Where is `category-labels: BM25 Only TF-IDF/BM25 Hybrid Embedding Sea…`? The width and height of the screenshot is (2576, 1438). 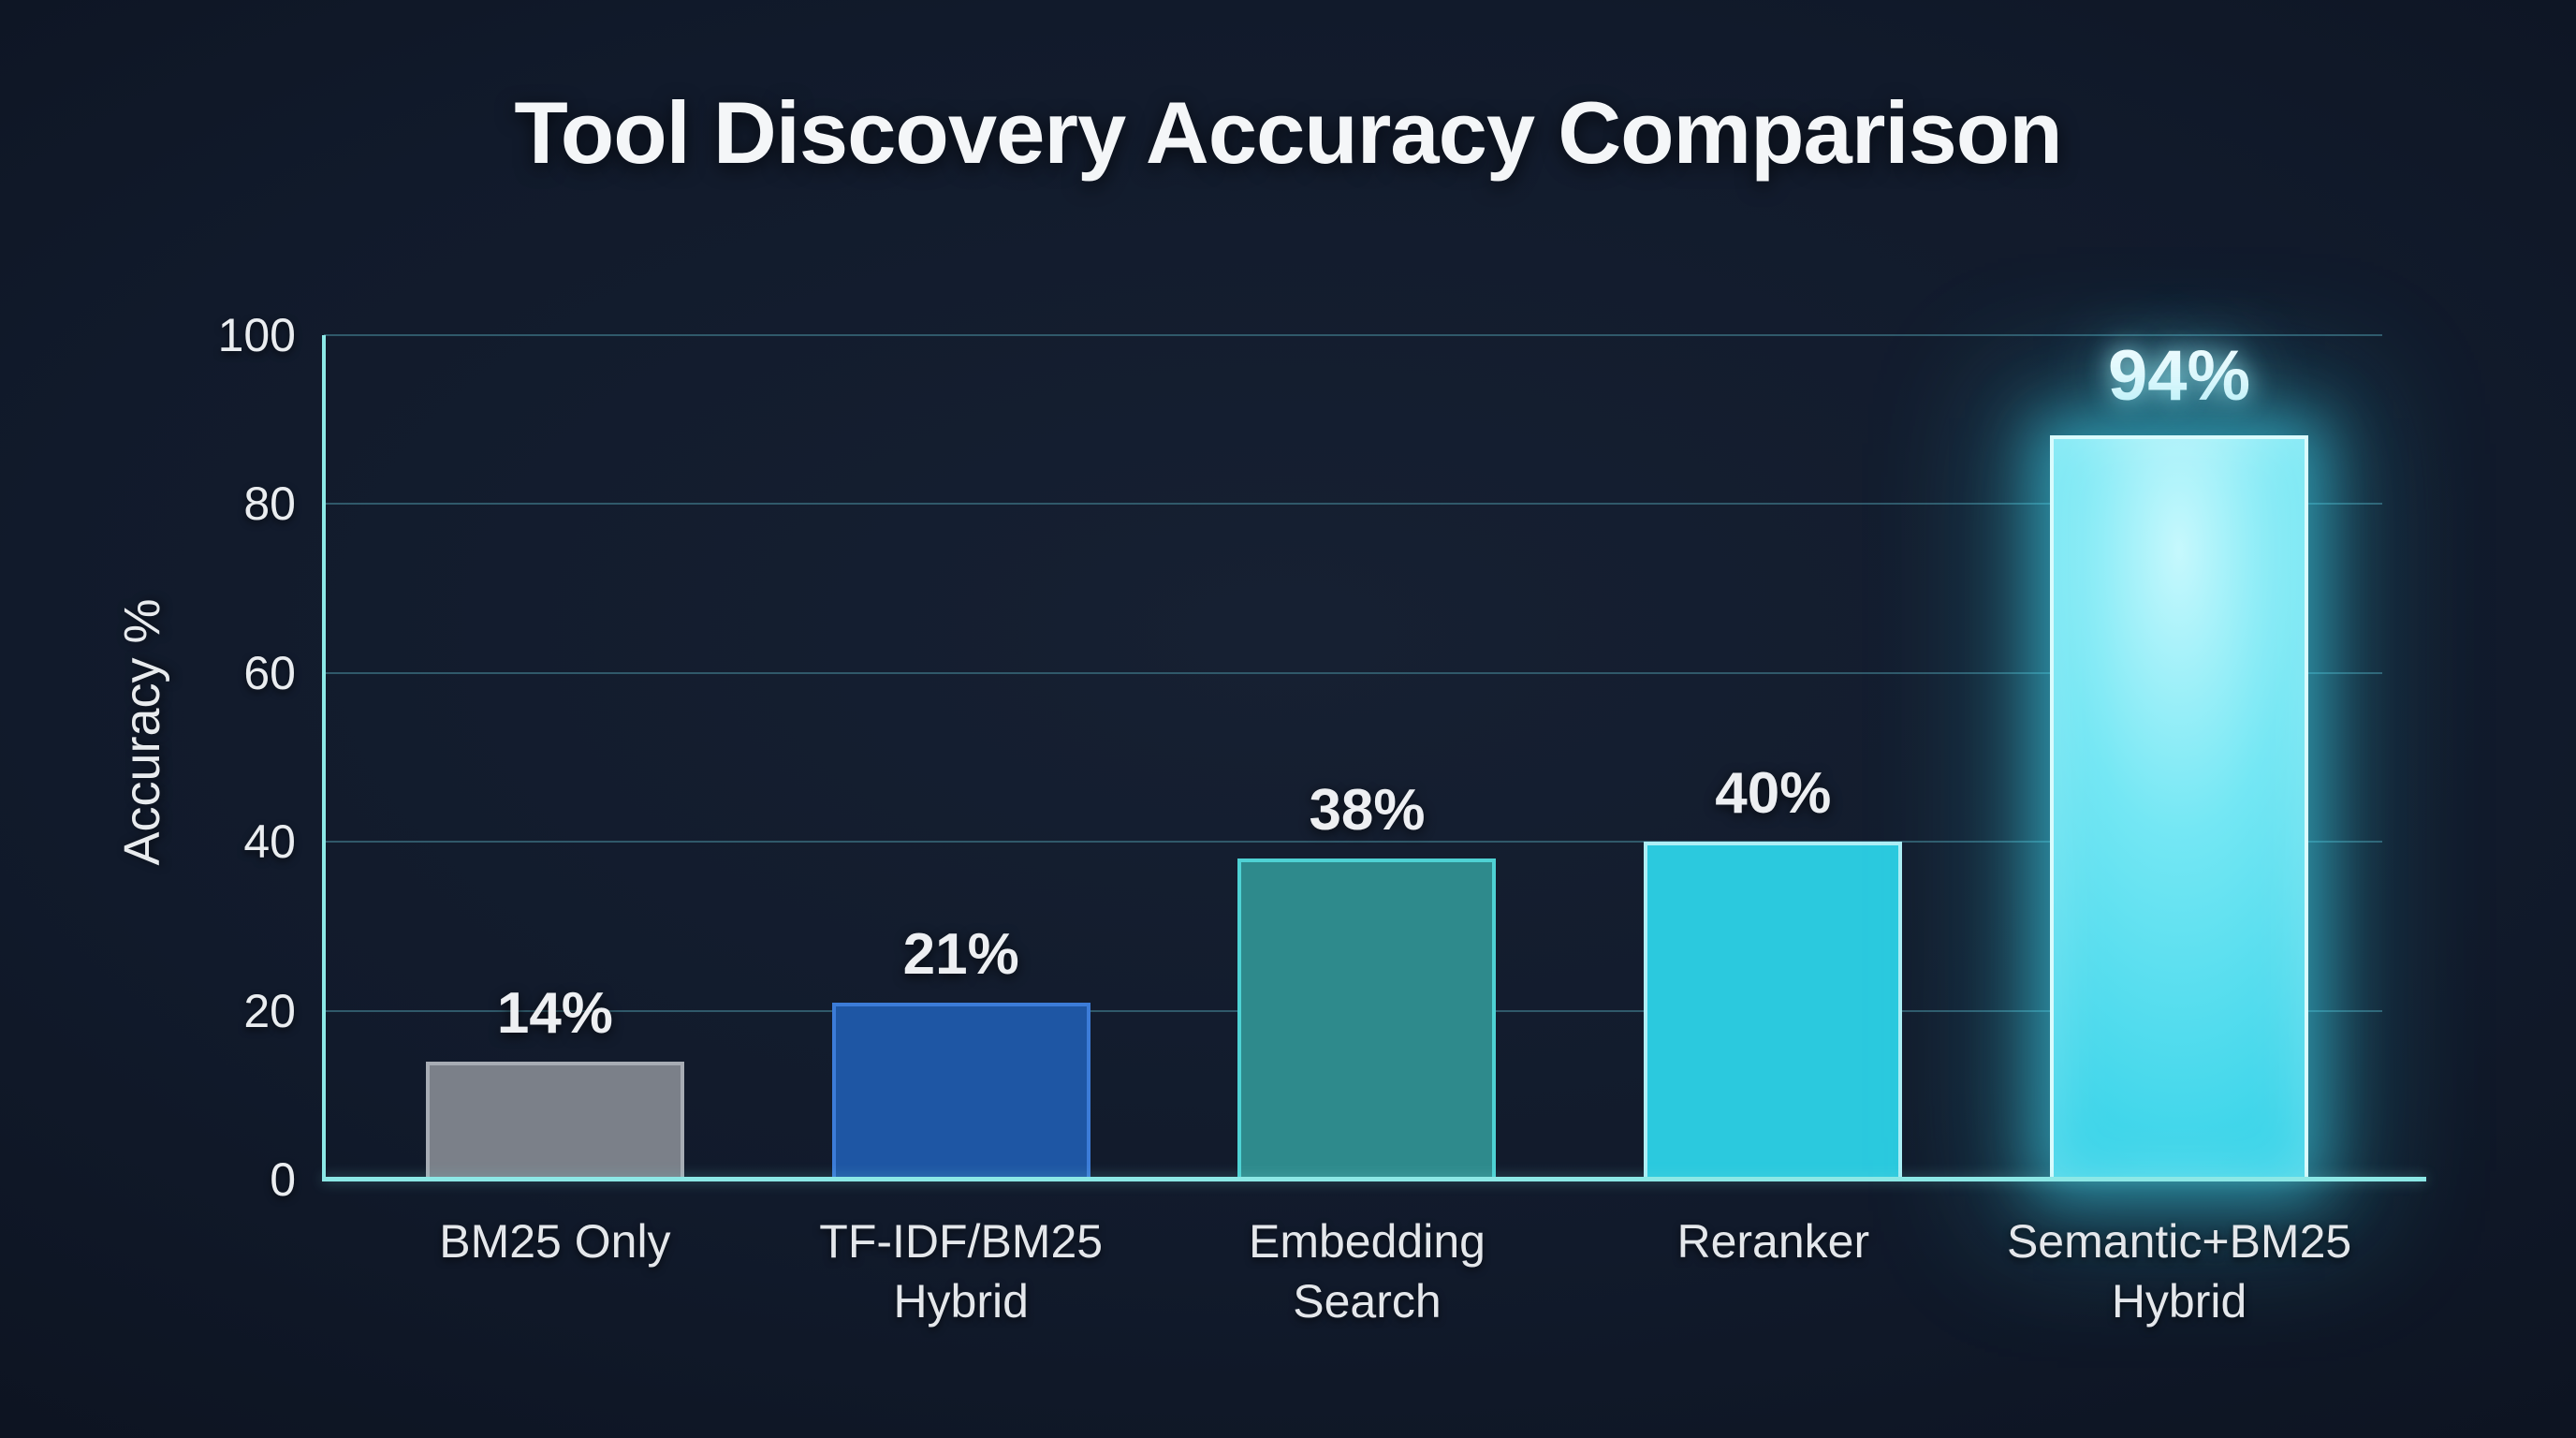 category-labels: BM25 Only TF-IDF/BM25 Hybrid Embedding Sea… is located at coordinates (1367, 1271).